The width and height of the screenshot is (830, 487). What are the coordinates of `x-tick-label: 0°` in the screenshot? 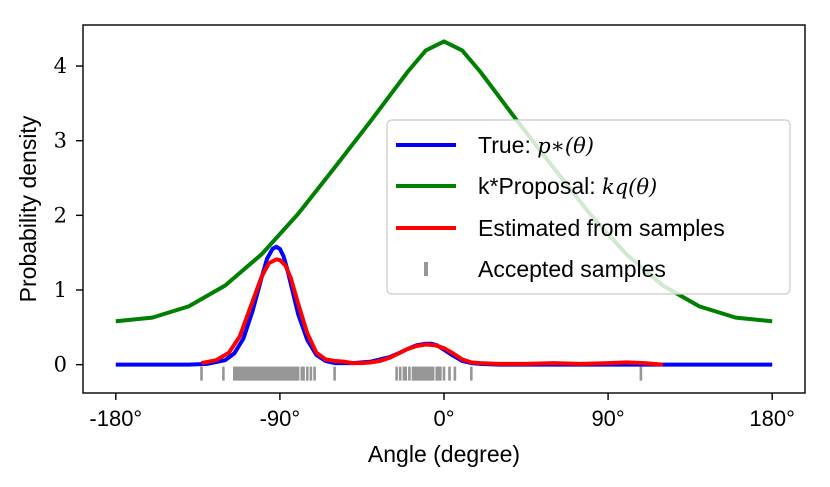 It's located at (443, 418).